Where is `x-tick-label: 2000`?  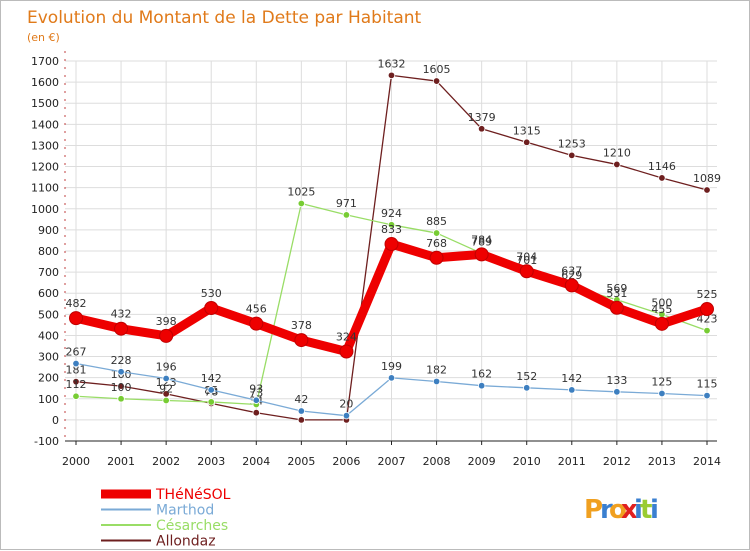
x-tick-label: 2000 is located at coordinates (76, 461).